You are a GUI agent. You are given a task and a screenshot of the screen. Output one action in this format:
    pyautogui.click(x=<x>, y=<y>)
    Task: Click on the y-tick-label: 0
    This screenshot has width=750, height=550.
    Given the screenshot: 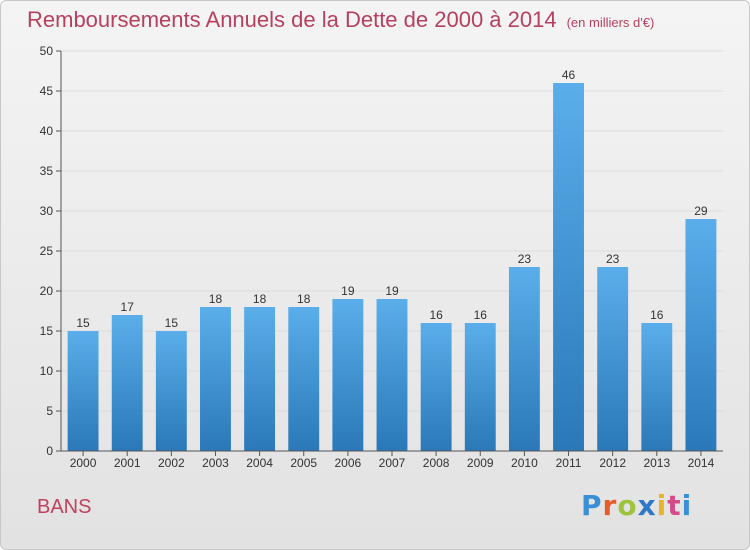 What is the action you would take?
    pyautogui.click(x=49, y=451)
    